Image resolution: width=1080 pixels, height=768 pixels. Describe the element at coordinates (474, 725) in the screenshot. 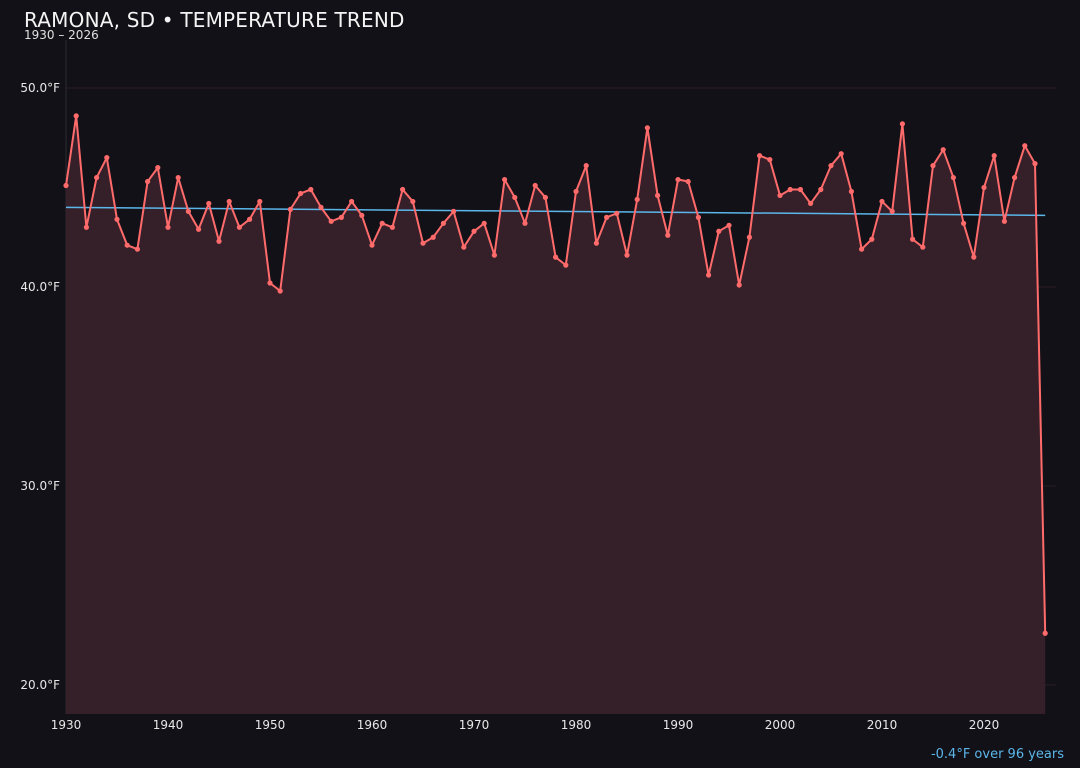

I see `x-tick-label: 1970` at that location.